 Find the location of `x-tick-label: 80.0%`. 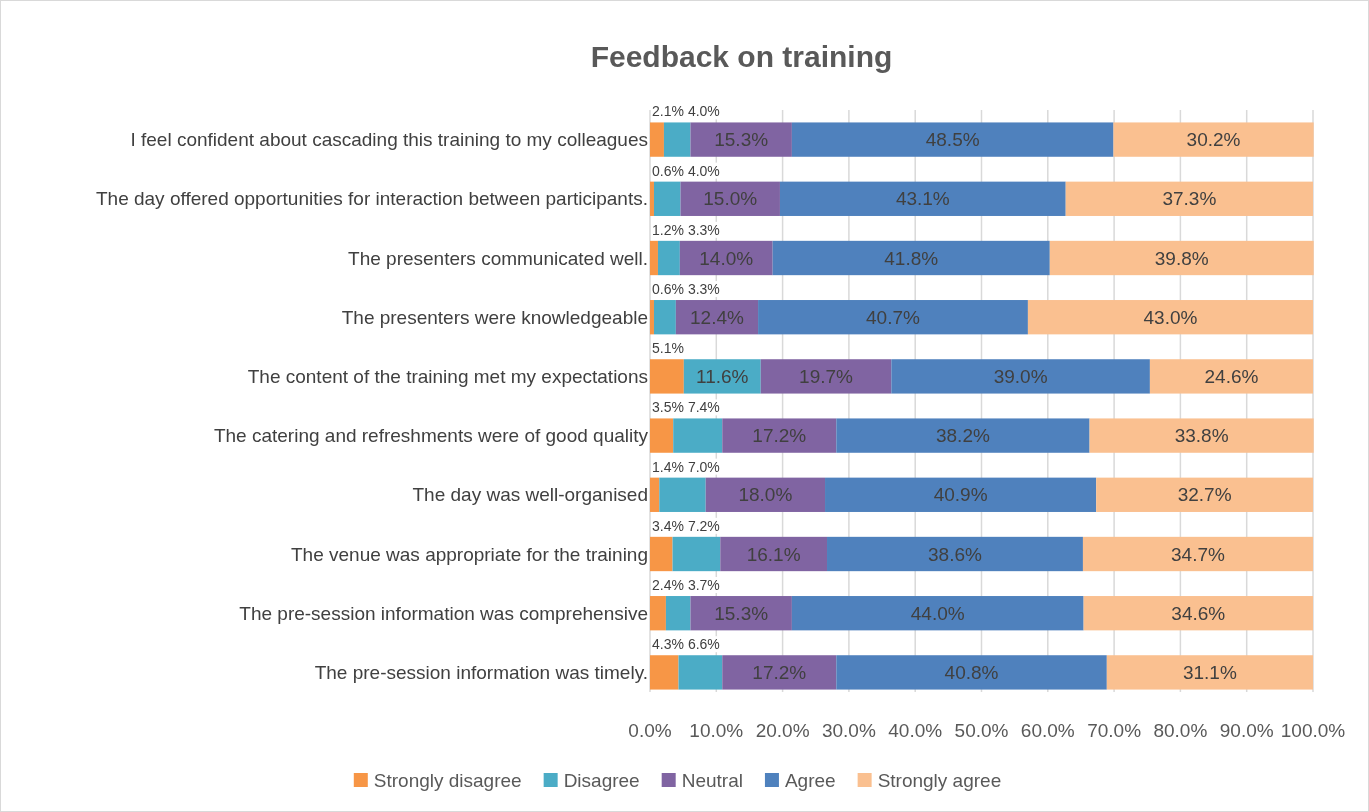

x-tick-label: 80.0% is located at coordinates (1180, 730).